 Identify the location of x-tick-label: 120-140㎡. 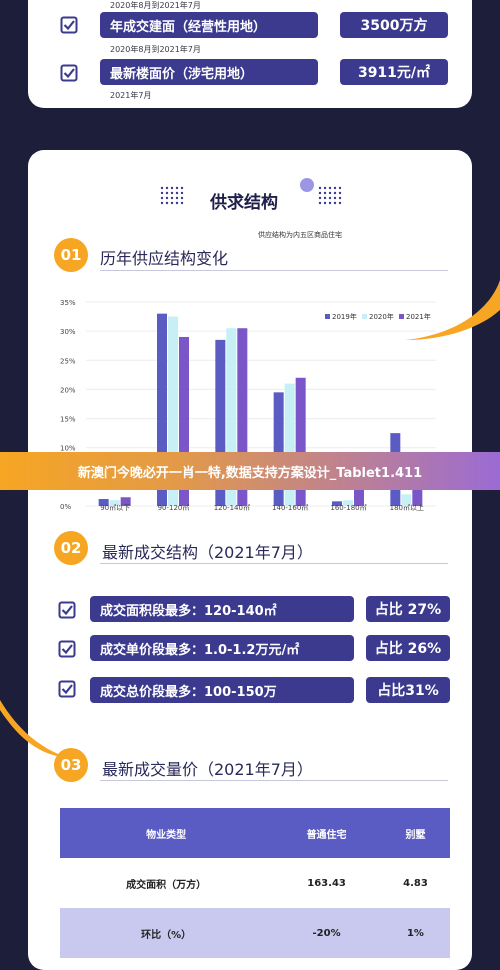
(232, 508).